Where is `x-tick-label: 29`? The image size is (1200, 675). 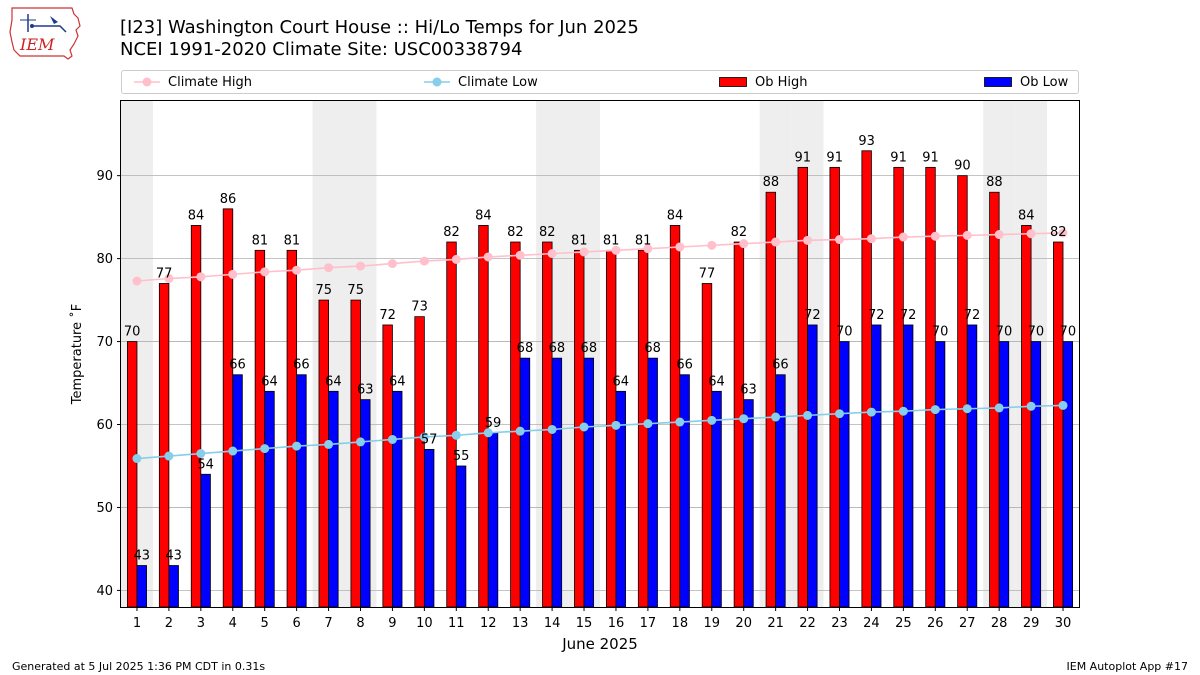 x-tick-label: 29 is located at coordinates (1031, 623).